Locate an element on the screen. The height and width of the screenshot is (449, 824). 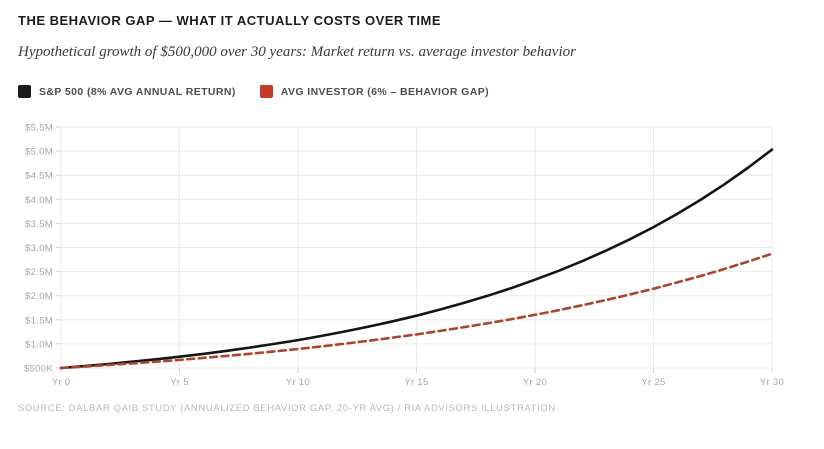
y-axis-tick-label: $500K is located at coordinates (38, 369).